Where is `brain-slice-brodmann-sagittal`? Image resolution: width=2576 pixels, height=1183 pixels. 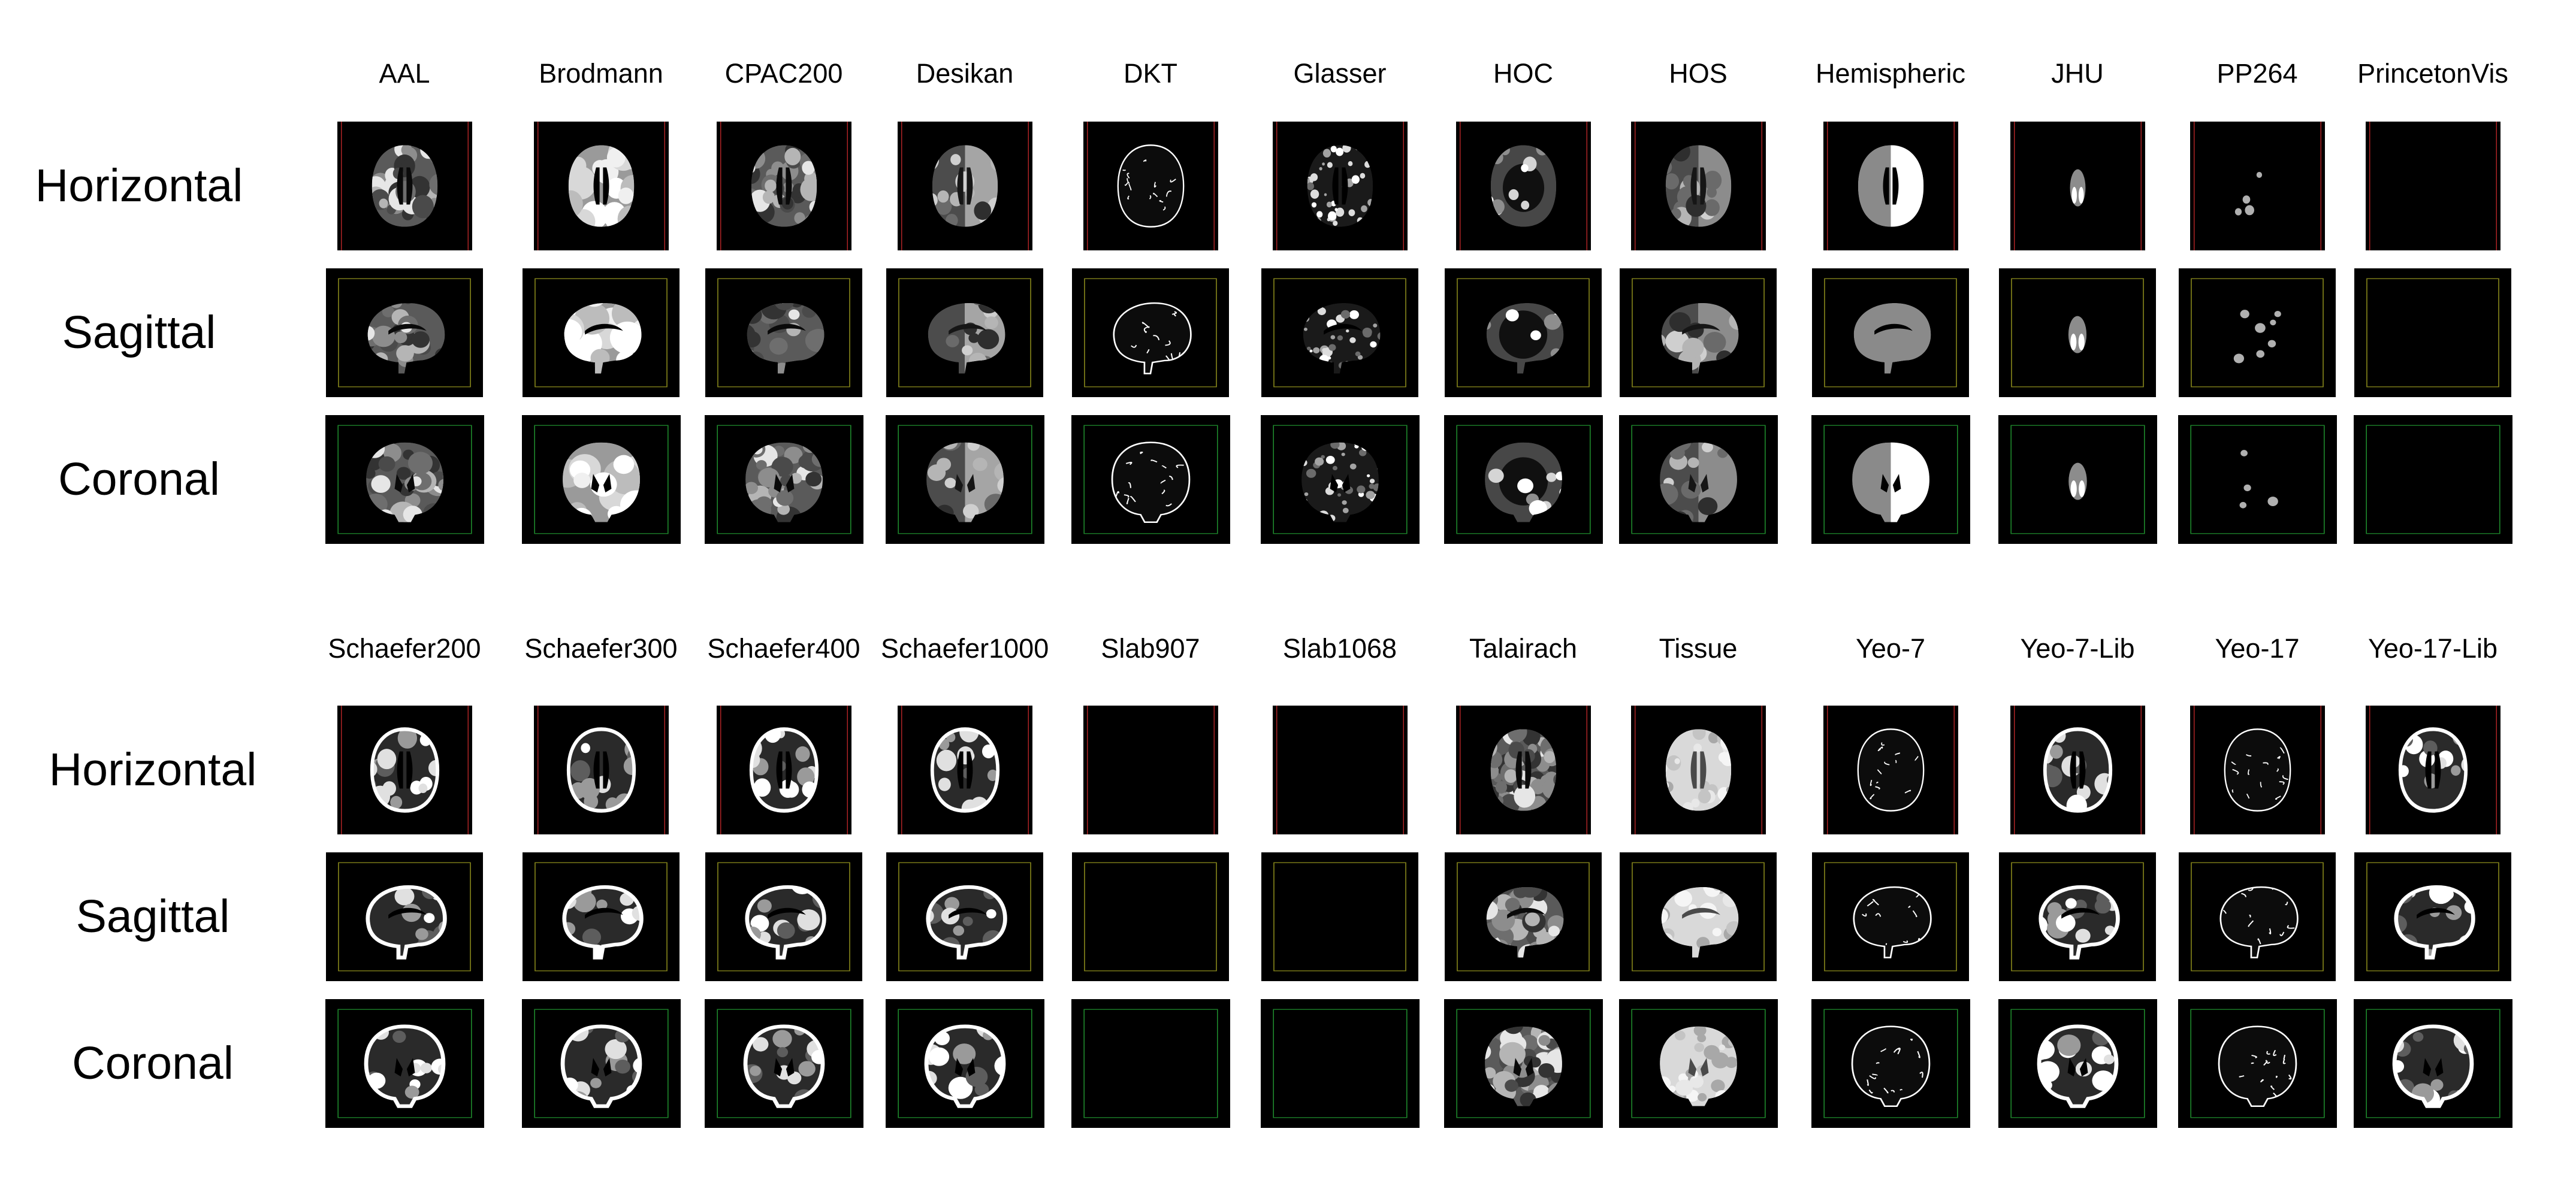 brain-slice-brodmann-sagittal is located at coordinates (601, 332).